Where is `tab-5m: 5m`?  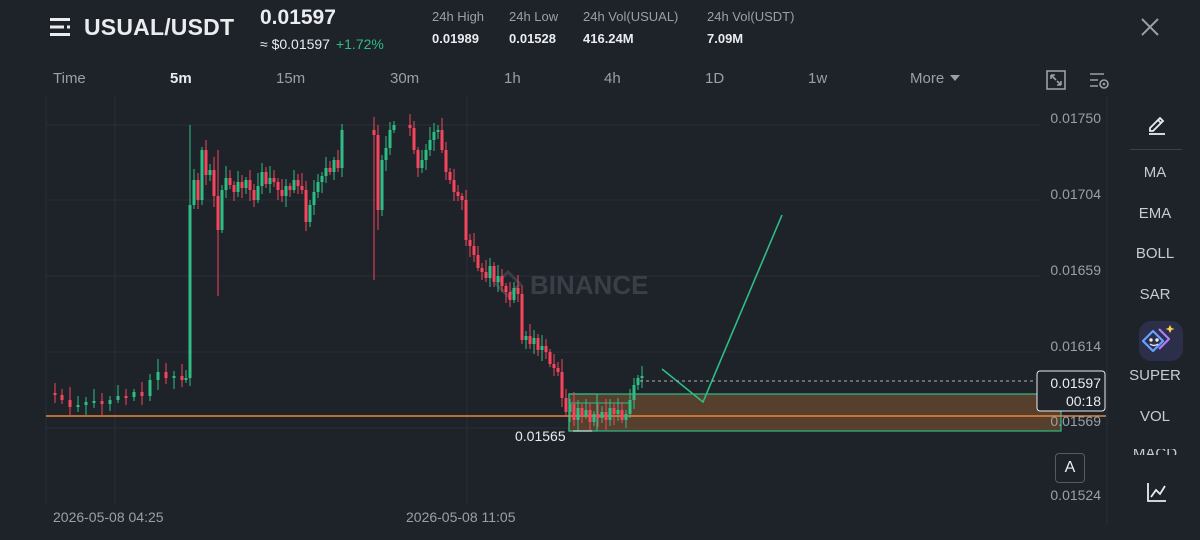
tab-5m: 5m is located at coordinates (181, 78).